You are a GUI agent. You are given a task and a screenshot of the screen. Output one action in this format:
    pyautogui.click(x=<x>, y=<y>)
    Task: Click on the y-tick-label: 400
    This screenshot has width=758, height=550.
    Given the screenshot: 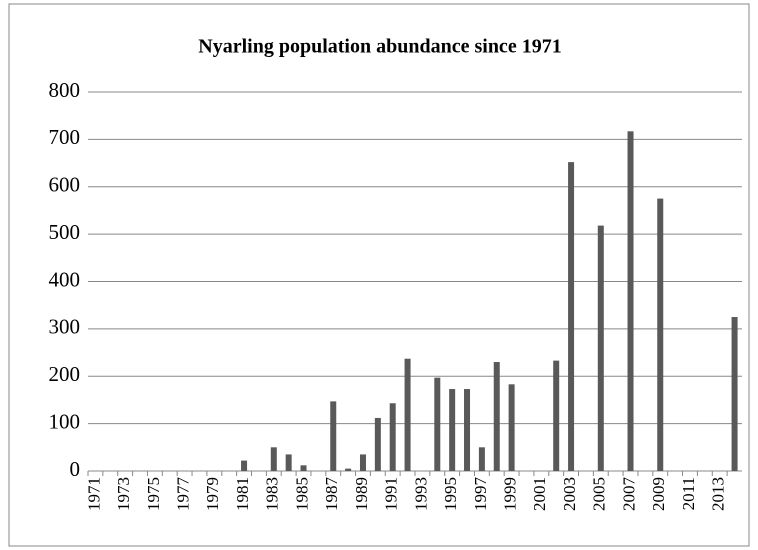 What is the action you would take?
    pyautogui.click(x=65, y=279)
    